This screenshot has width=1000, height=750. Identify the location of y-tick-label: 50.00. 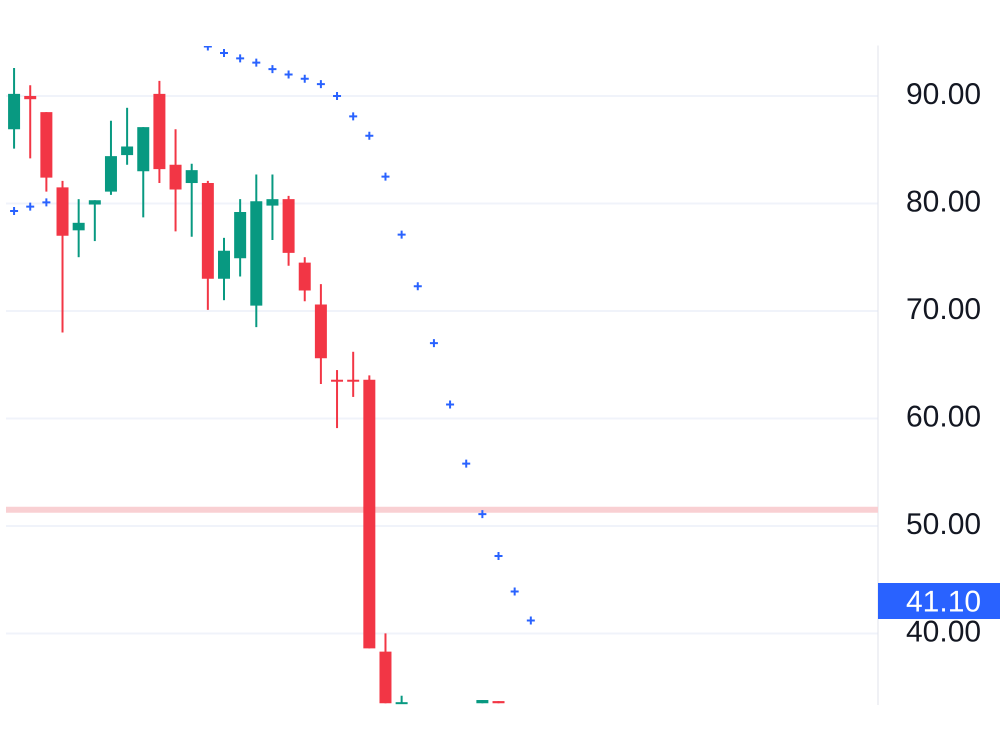
(944, 525).